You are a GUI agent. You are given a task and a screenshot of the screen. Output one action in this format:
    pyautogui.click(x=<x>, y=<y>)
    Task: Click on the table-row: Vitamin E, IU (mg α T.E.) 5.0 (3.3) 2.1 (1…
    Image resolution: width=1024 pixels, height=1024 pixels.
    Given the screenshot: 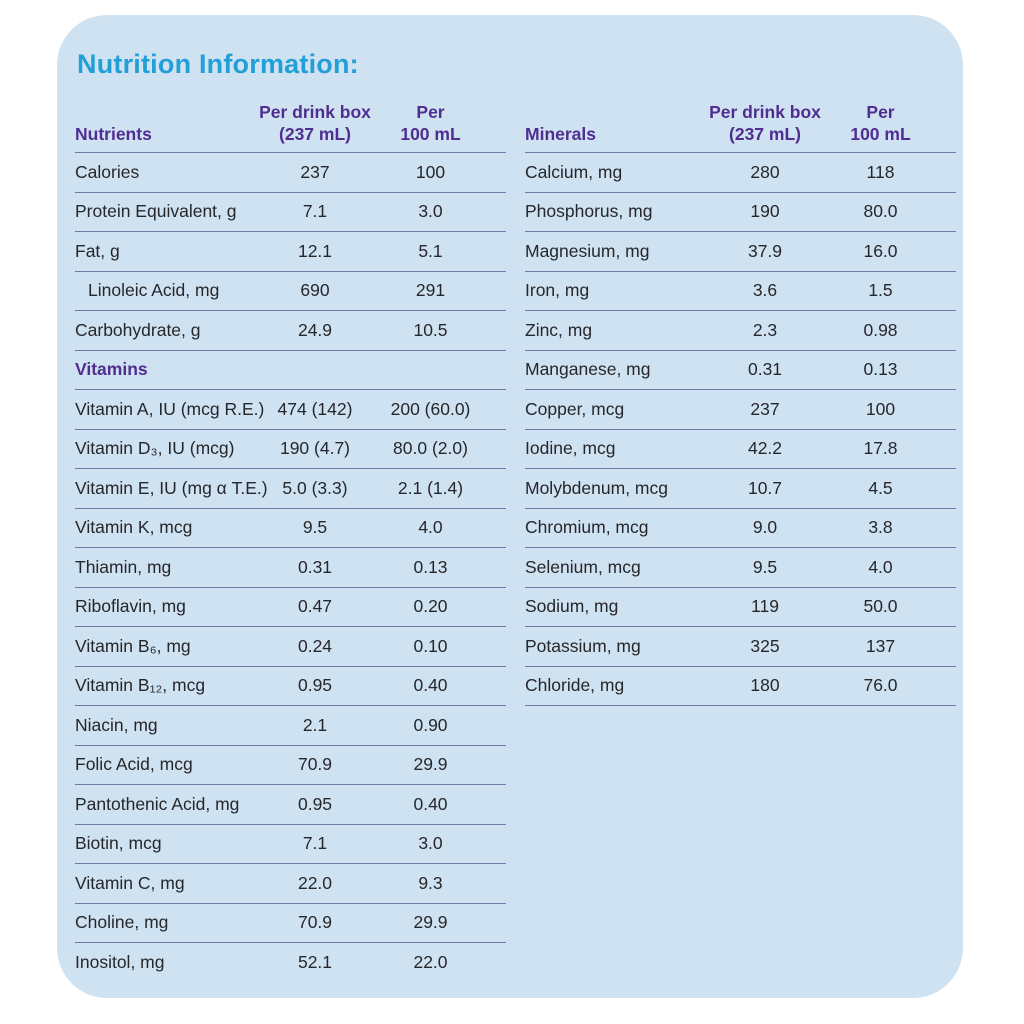 What is the action you would take?
    pyautogui.click(x=290, y=489)
    